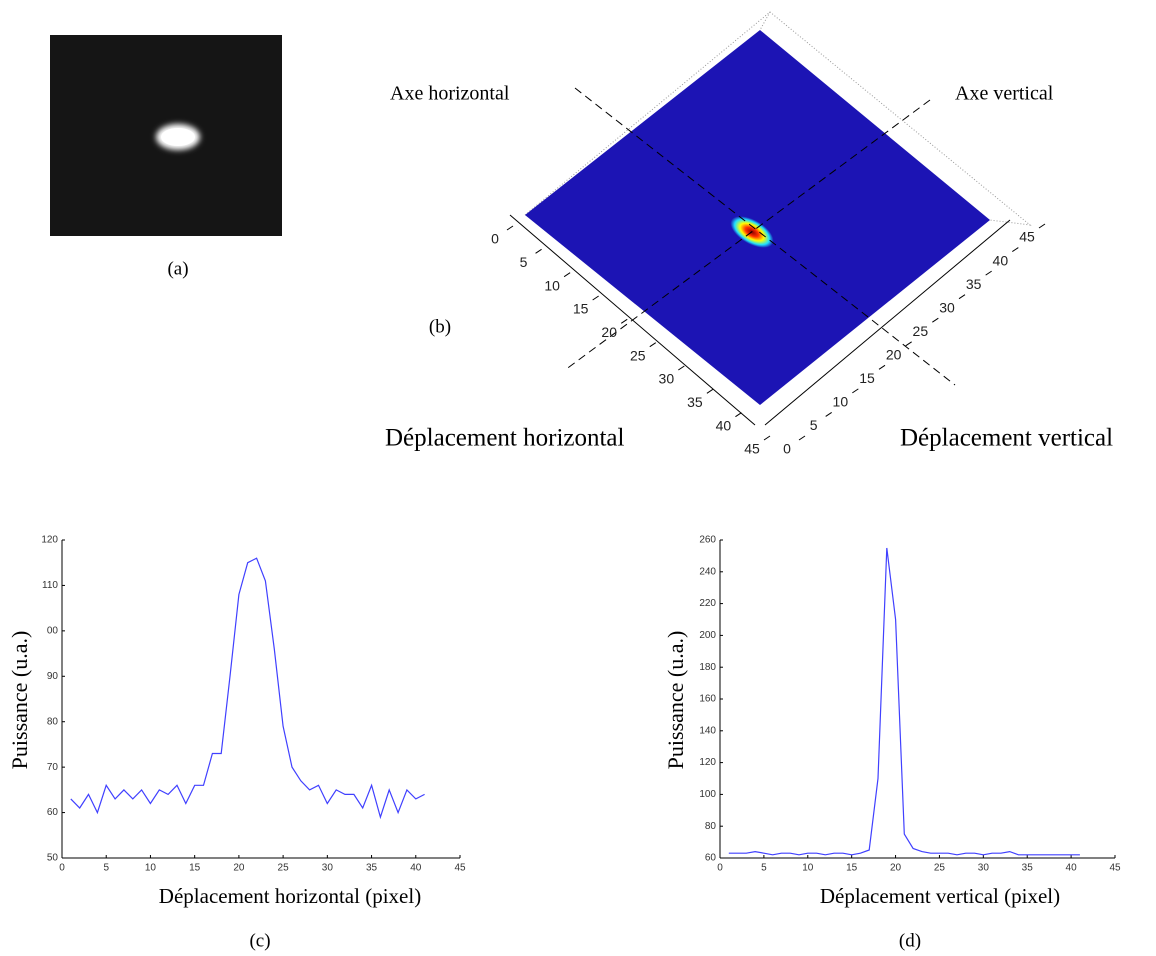  I want to click on y-tick-label: 70, so click(53, 767).